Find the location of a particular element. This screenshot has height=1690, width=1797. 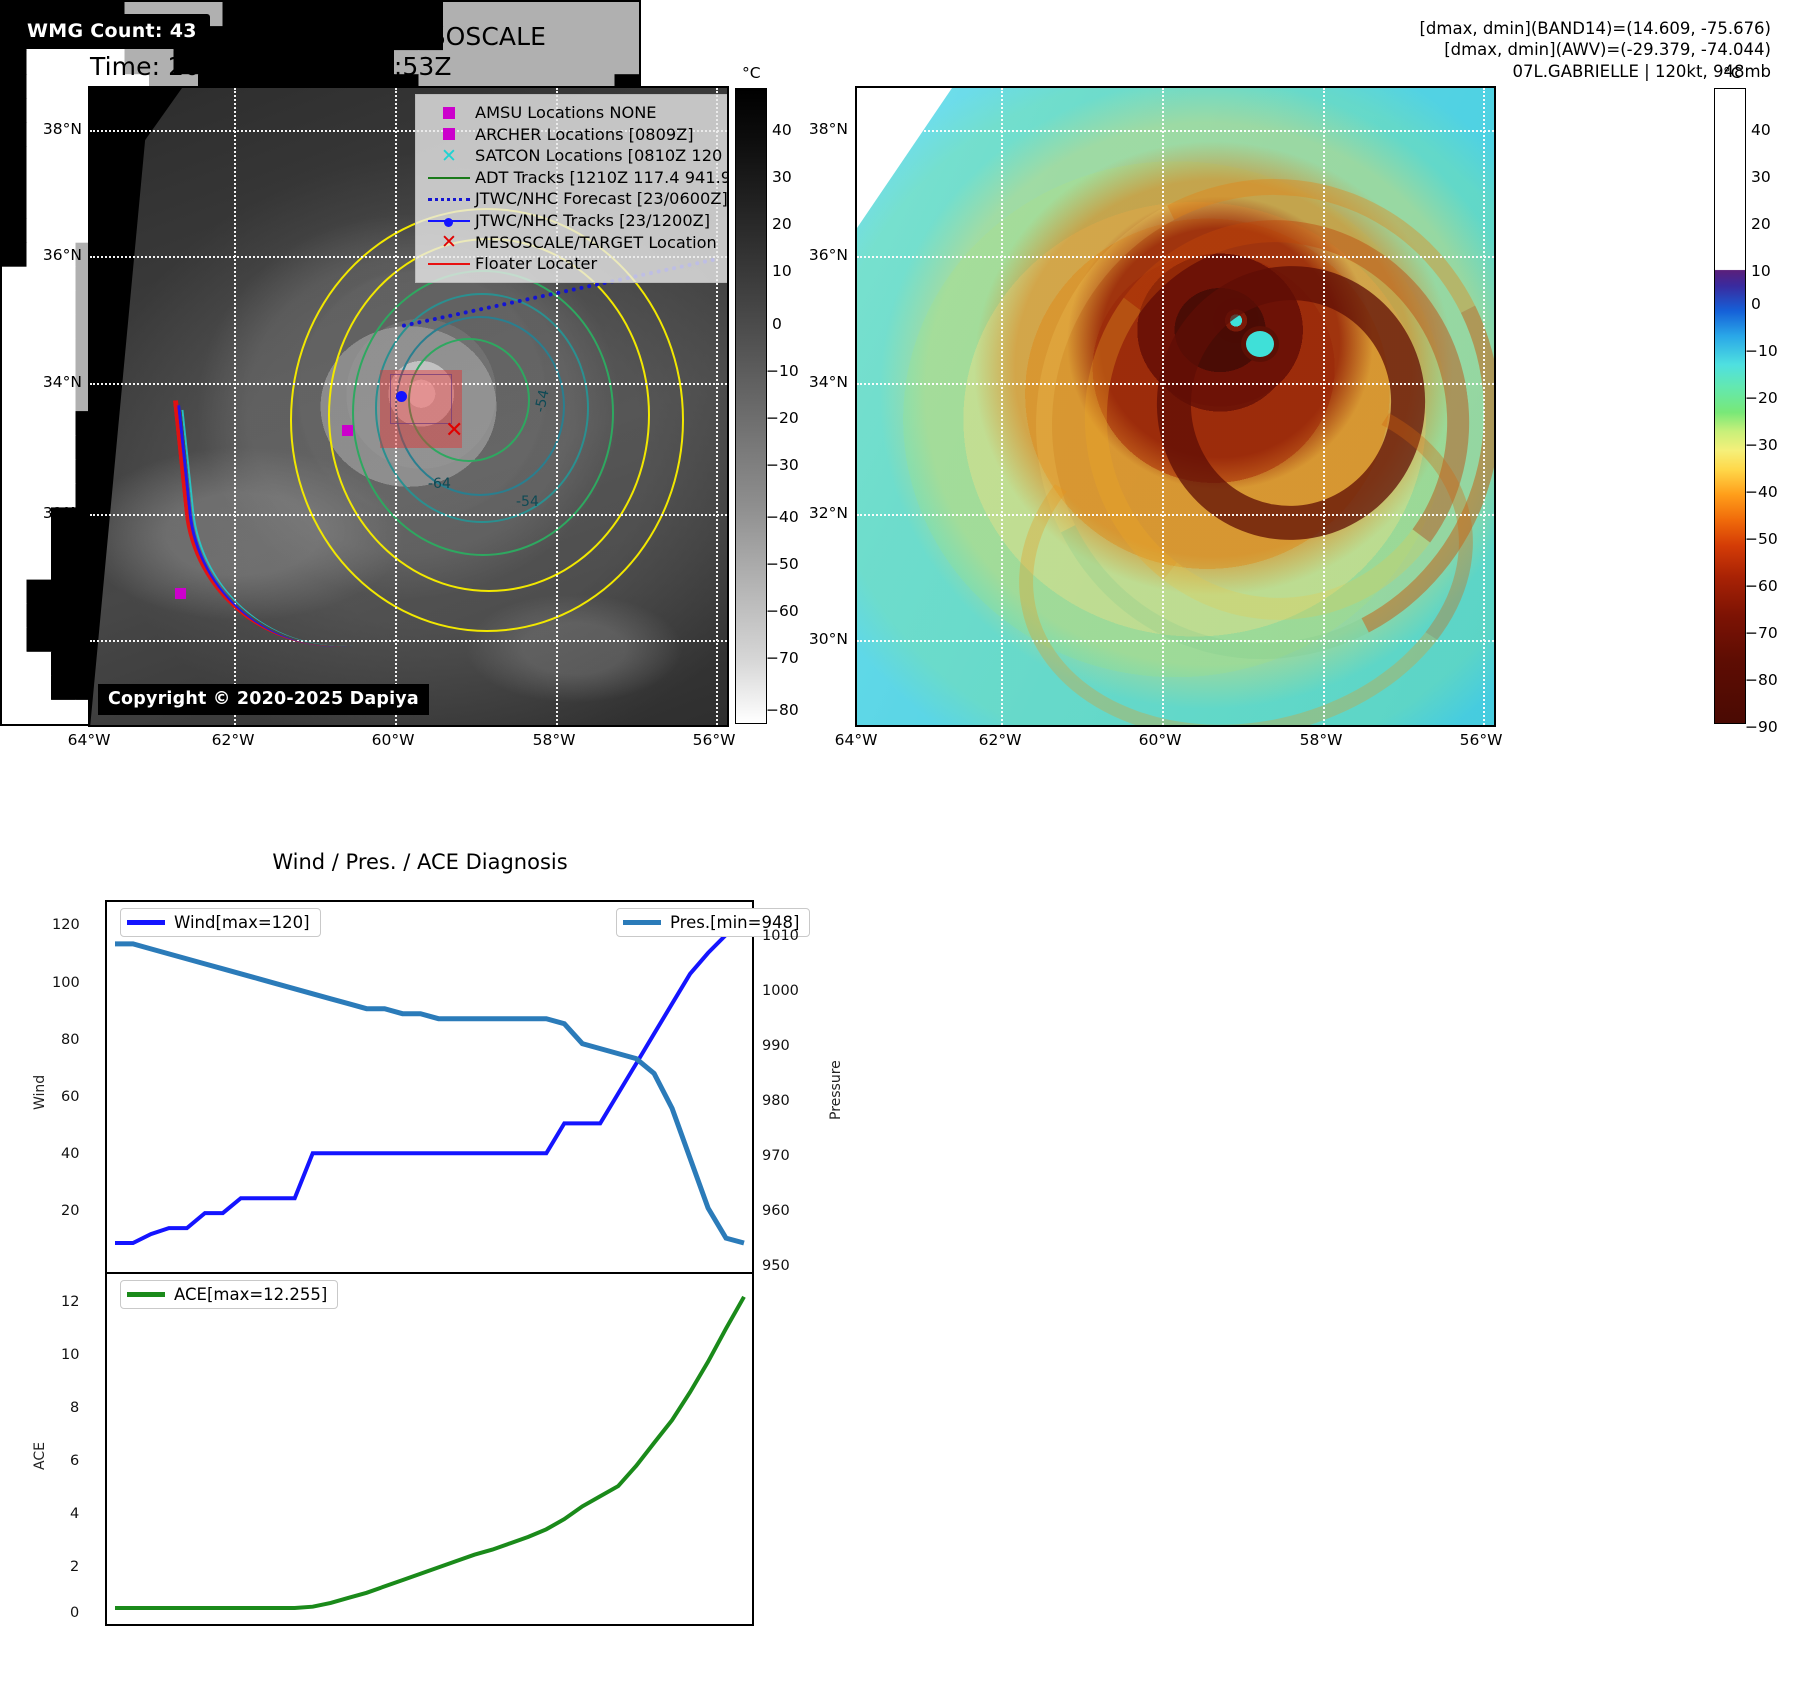

pressure-legend-label: Pres.[min=948] is located at coordinates (735, 922).